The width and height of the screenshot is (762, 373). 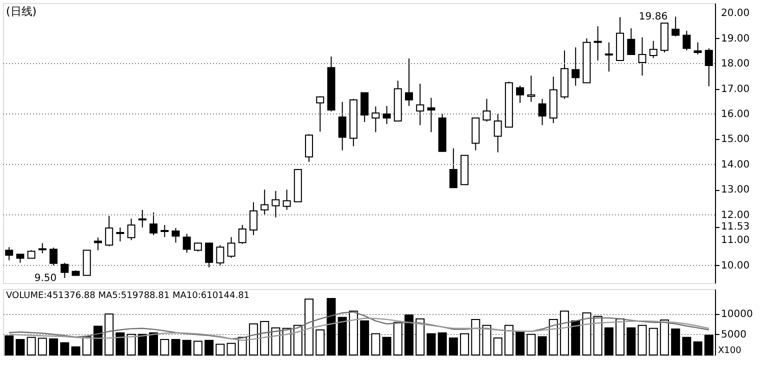 What do you see at coordinates (735, 240) in the screenshot?
I see `y-tick-label: 11.00` at bounding box center [735, 240].